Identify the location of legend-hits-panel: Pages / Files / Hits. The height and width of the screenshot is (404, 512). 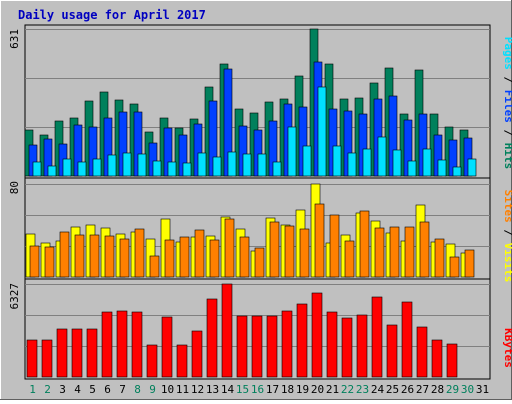
(507, 103).